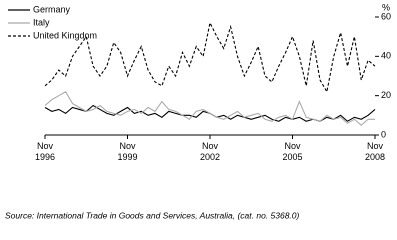  Describe the element at coordinates (127, 151) in the screenshot. I see `x-tick-label: Nov 1999` at that location.